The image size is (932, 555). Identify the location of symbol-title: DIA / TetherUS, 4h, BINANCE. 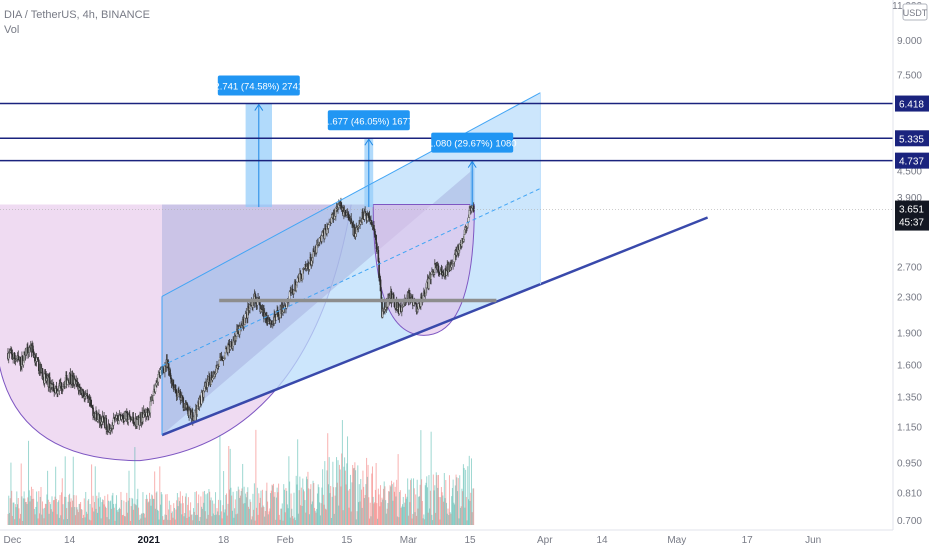
(77, 15).